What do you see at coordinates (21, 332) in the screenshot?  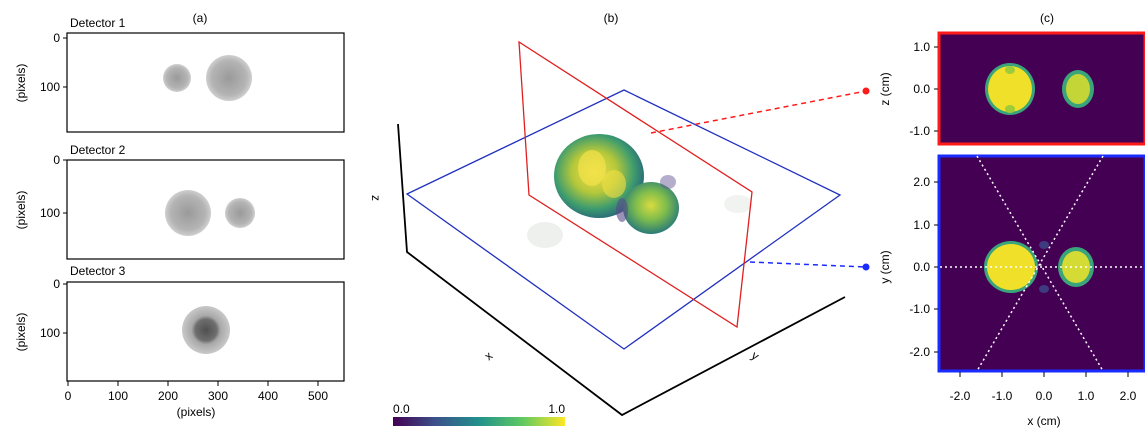 I see `detector-3-ylabel: (pixels)` at bounding box center [21, 332].